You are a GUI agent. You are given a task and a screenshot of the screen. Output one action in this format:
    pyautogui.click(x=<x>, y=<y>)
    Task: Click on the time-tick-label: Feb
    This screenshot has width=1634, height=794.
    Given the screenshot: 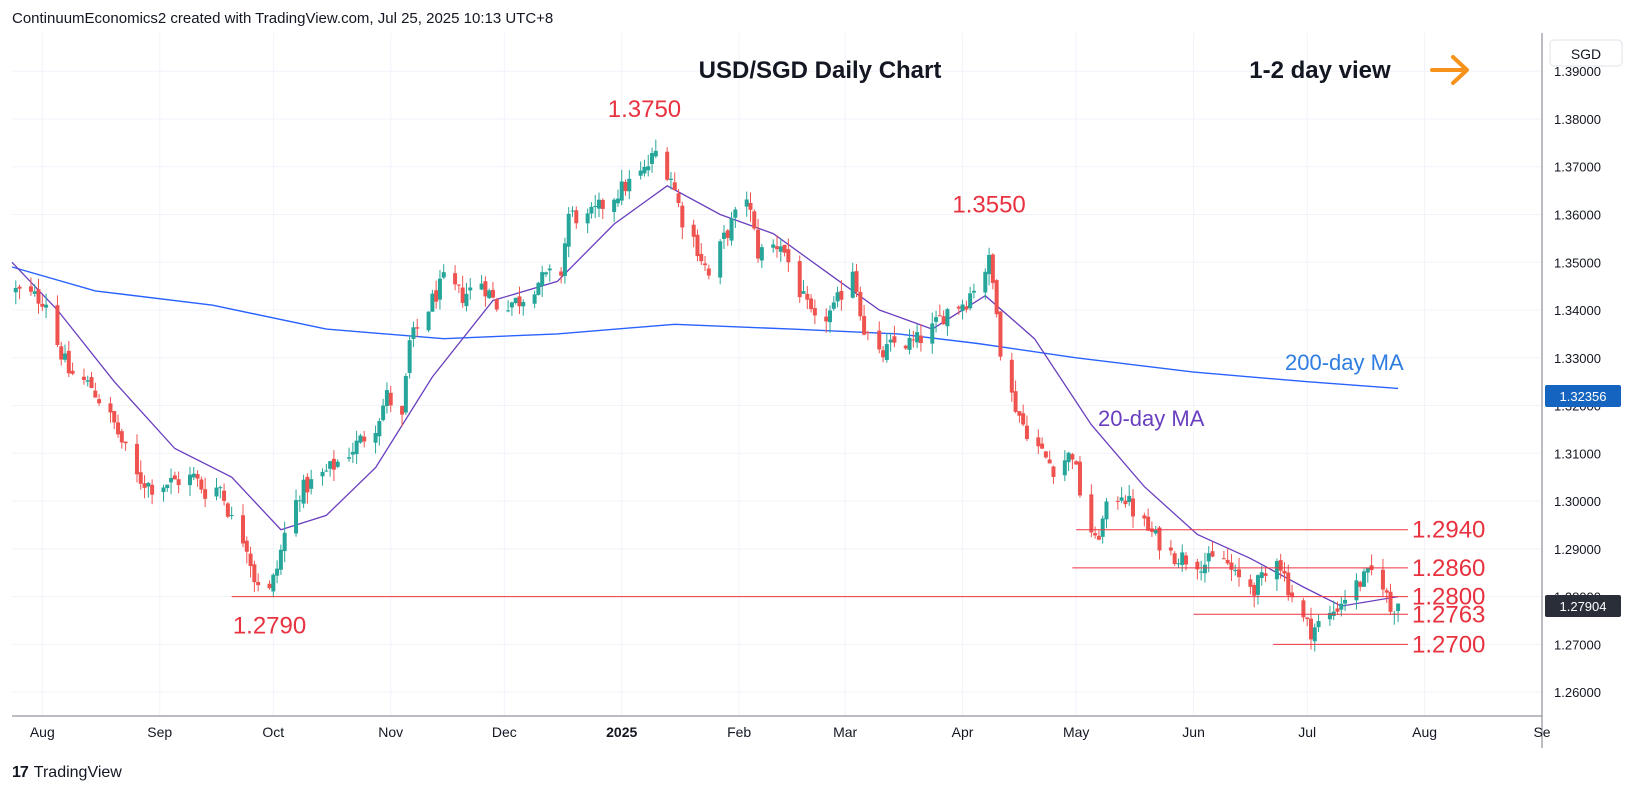 What is the action you would take?
    pyautogui.click(x=739, y=732)
    